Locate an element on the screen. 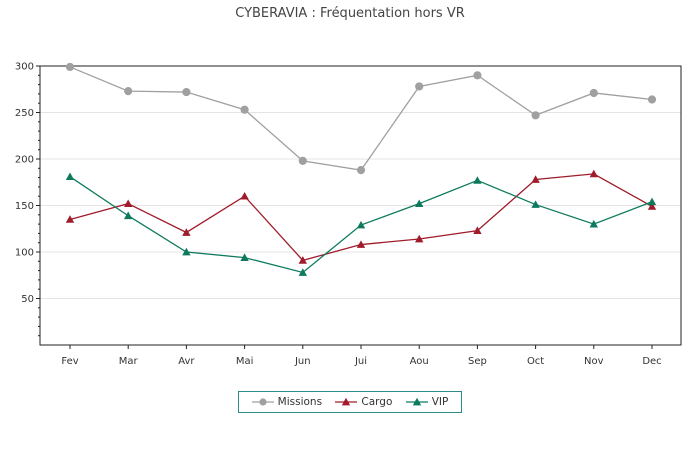  legend-item-cargo: Cargo is located at coordinates (363, 402).